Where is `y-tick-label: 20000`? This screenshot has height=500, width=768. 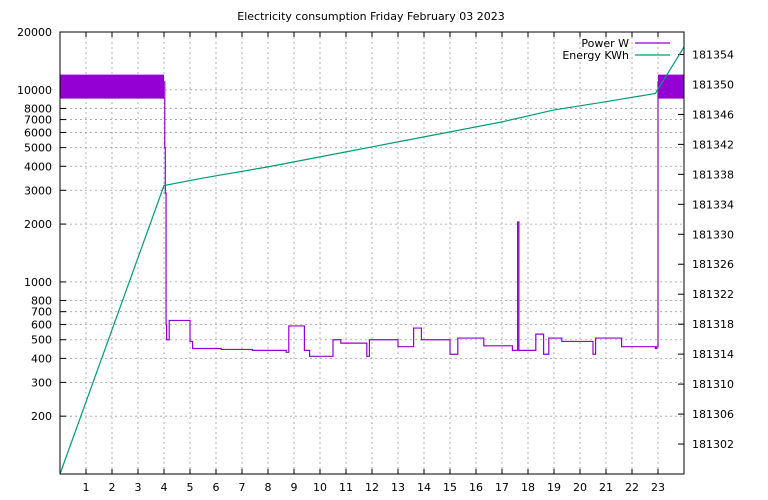 y-tick-label: 20000 is located at coordinates (34, 32).